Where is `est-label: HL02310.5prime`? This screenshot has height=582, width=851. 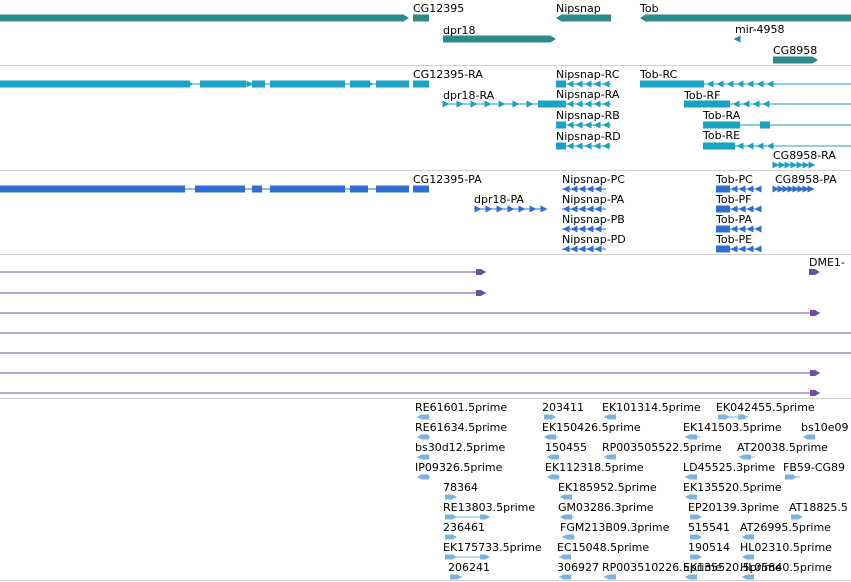 est-label: HL02310.5prime is located at coordinates (786, 547).